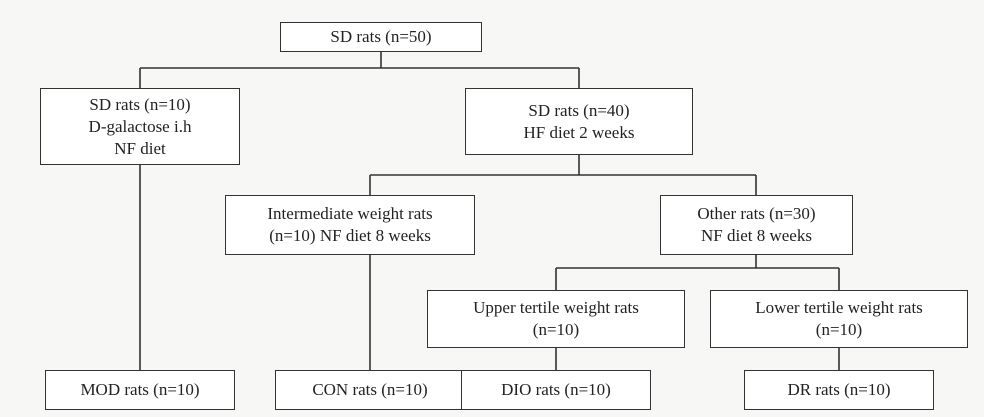 Image resolution: width=984 pixels, height=417 pixels. What do you see at coordinates (756, 213) in the screenshot?
I see `node-label: Other rats (n=30)` at bounding box center [756, 213].